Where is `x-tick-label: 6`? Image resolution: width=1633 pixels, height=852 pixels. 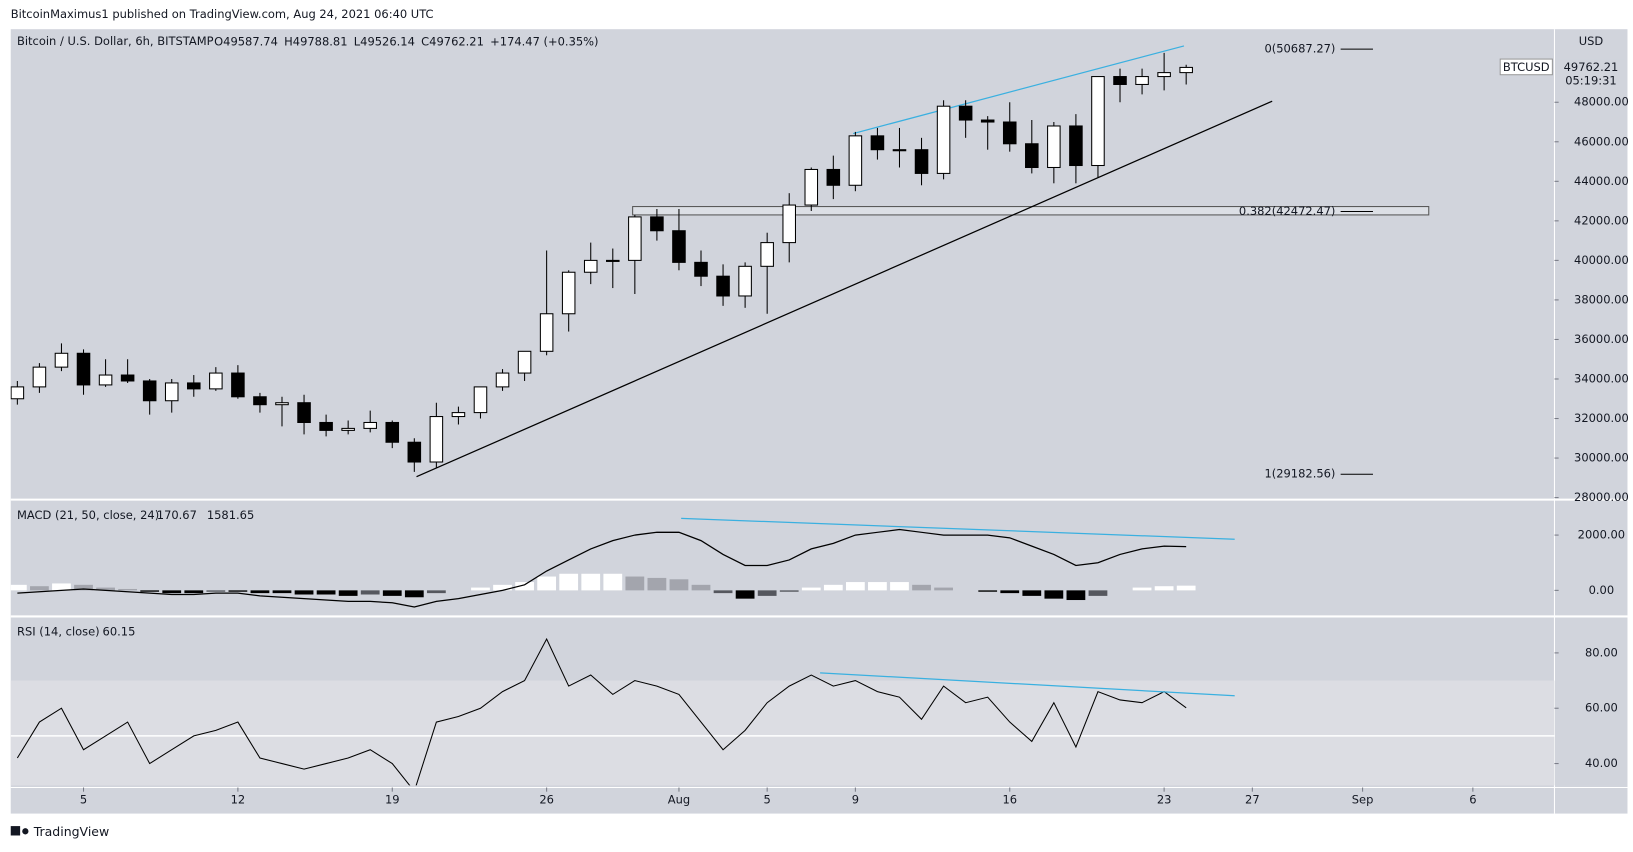 x-tick-label: 6 is located at coordinates (1472, 800).